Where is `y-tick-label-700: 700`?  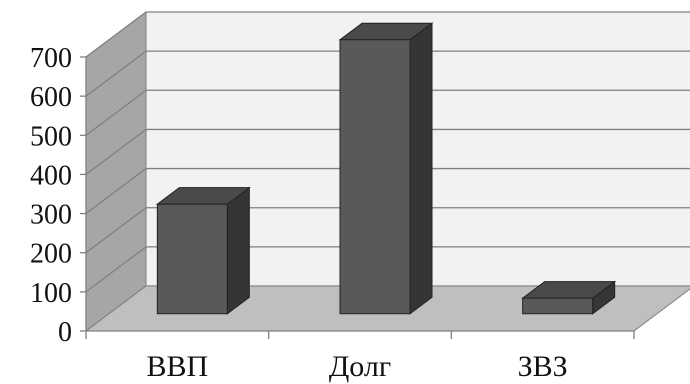 y-tick-label-700: 700 is located at coordinates (51, 58).